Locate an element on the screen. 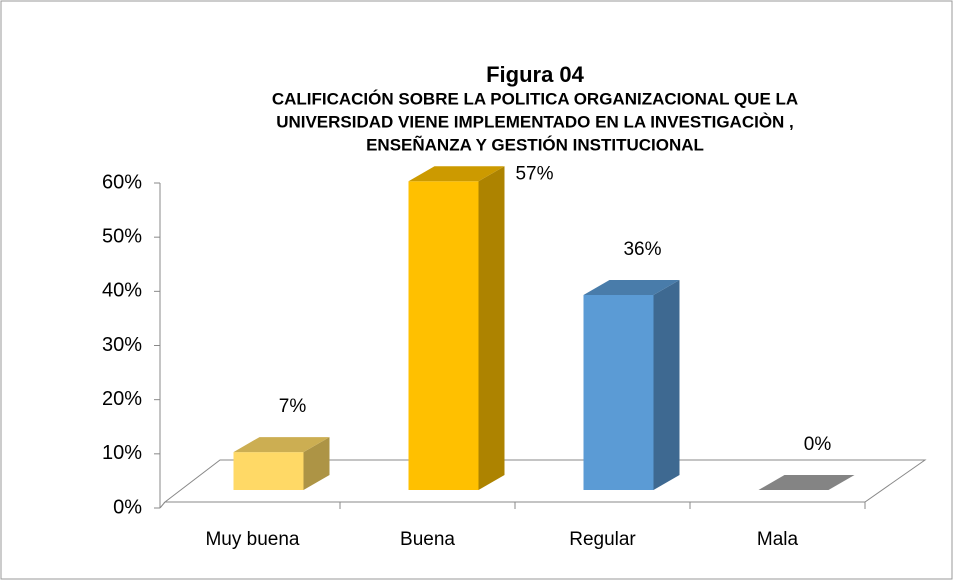 The width and height of the screenshot is (954, 581). x-tick-label: Mala is located at coordinates (778, 539).